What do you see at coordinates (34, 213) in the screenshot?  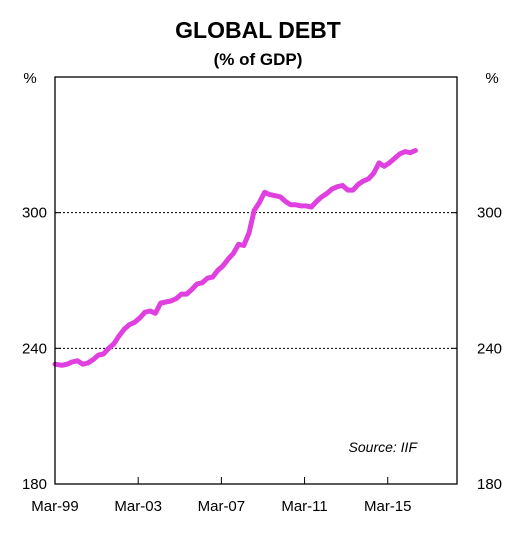 I see `y-tick-label-left: 300` at bounding box center [34, 213].